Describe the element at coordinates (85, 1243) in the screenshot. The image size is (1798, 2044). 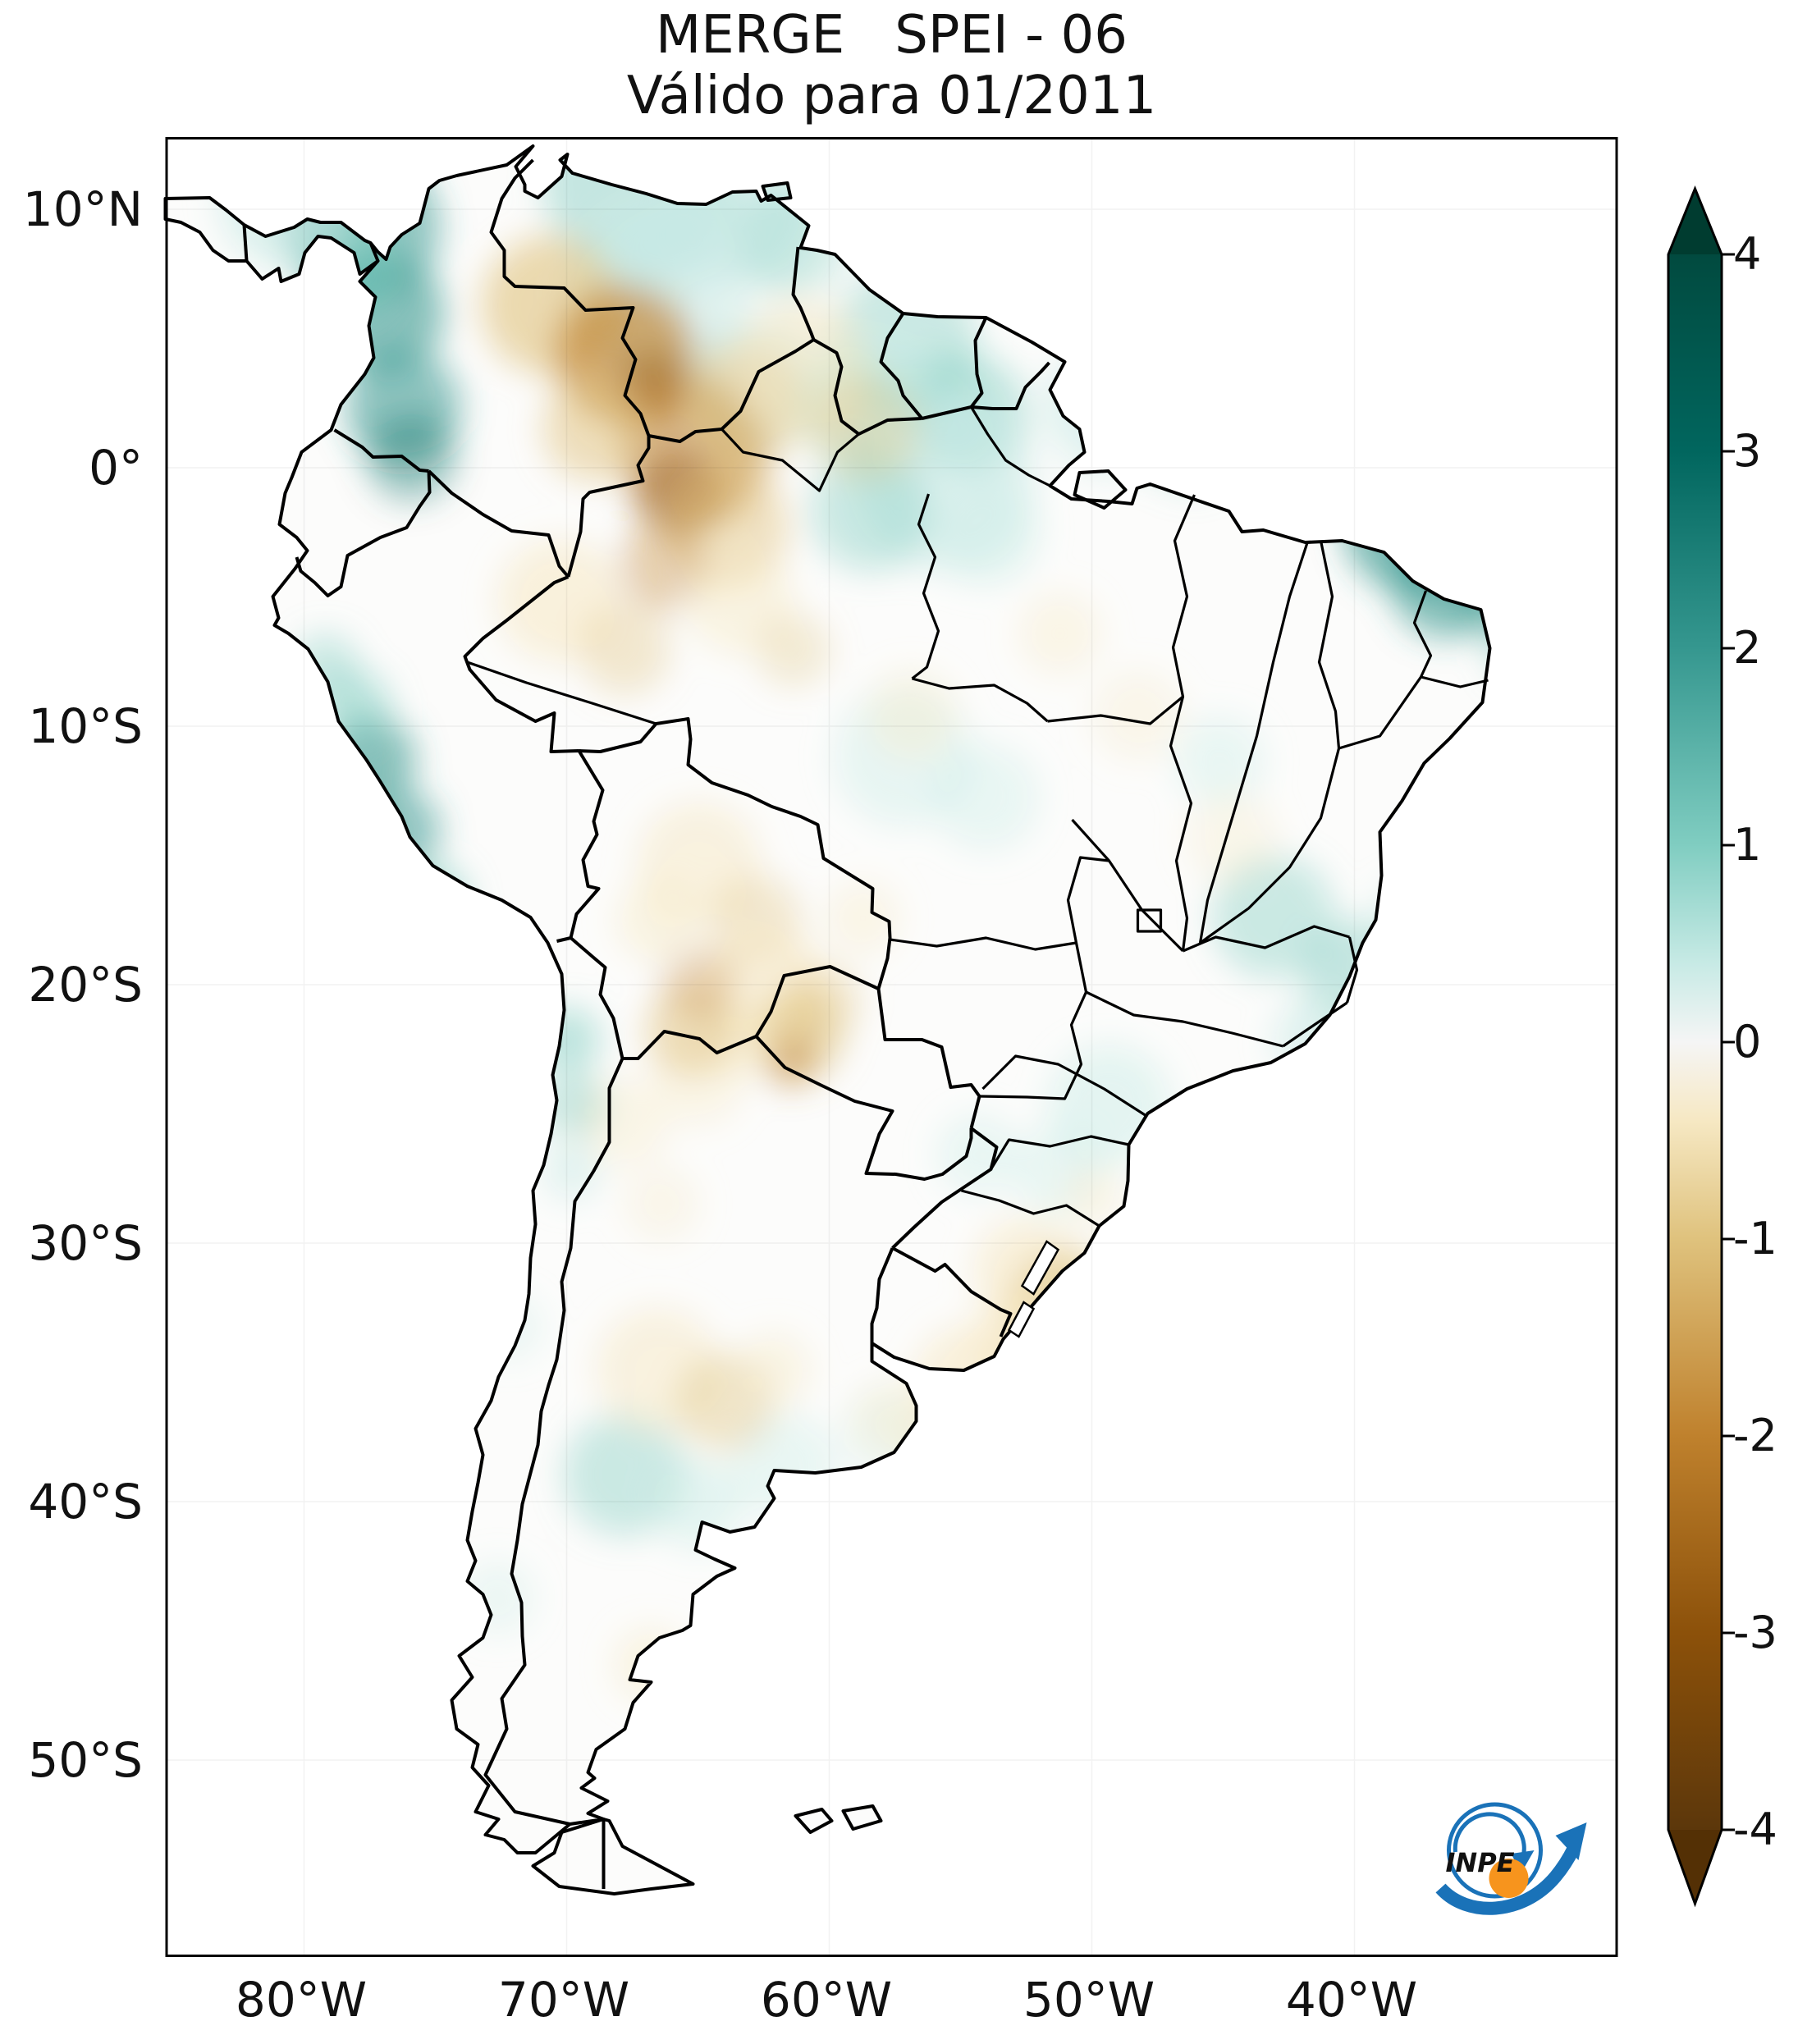
I see `lat-label-30s: 30°S` at that location.